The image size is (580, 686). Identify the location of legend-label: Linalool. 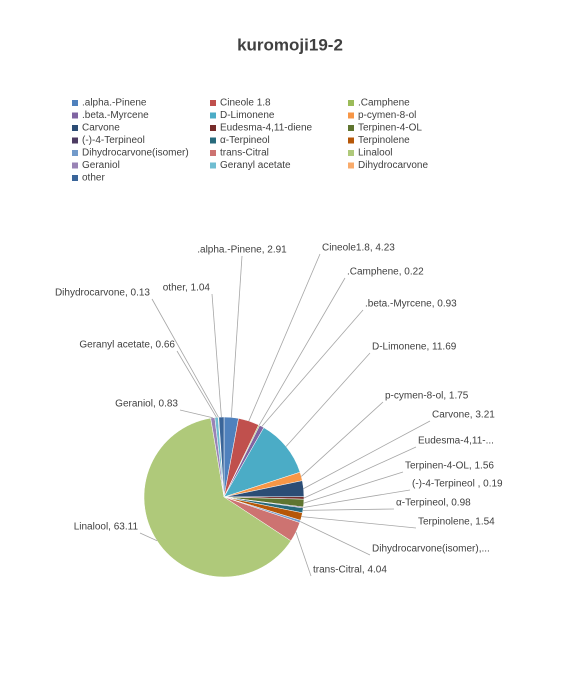
(375, 153).